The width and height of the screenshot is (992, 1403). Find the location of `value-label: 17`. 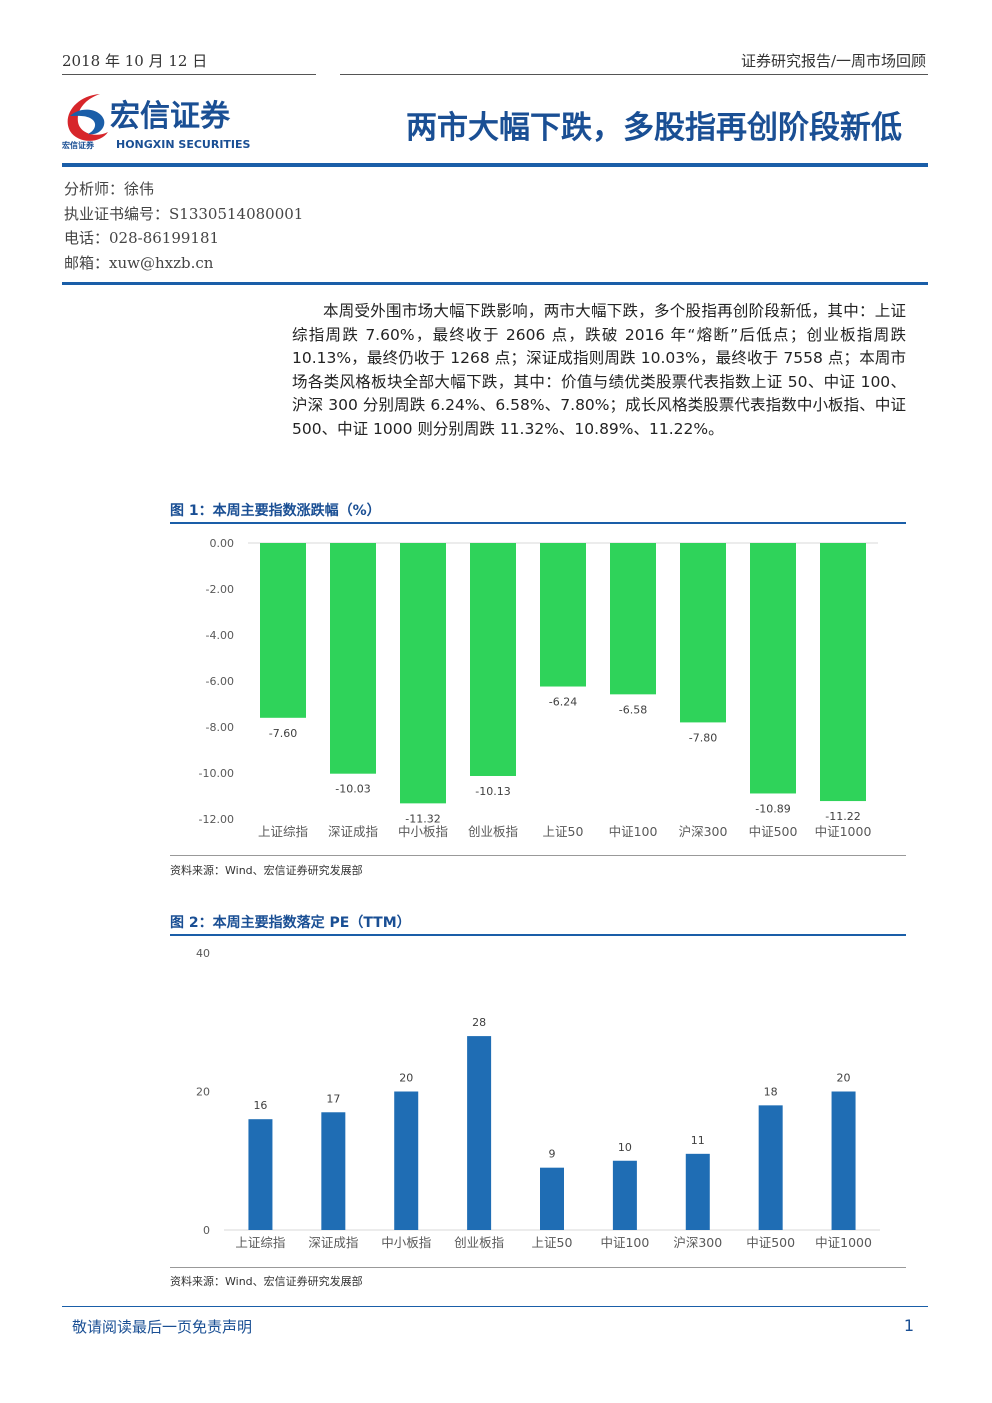

value-label: 17 is located at coordinates (333, 1098).